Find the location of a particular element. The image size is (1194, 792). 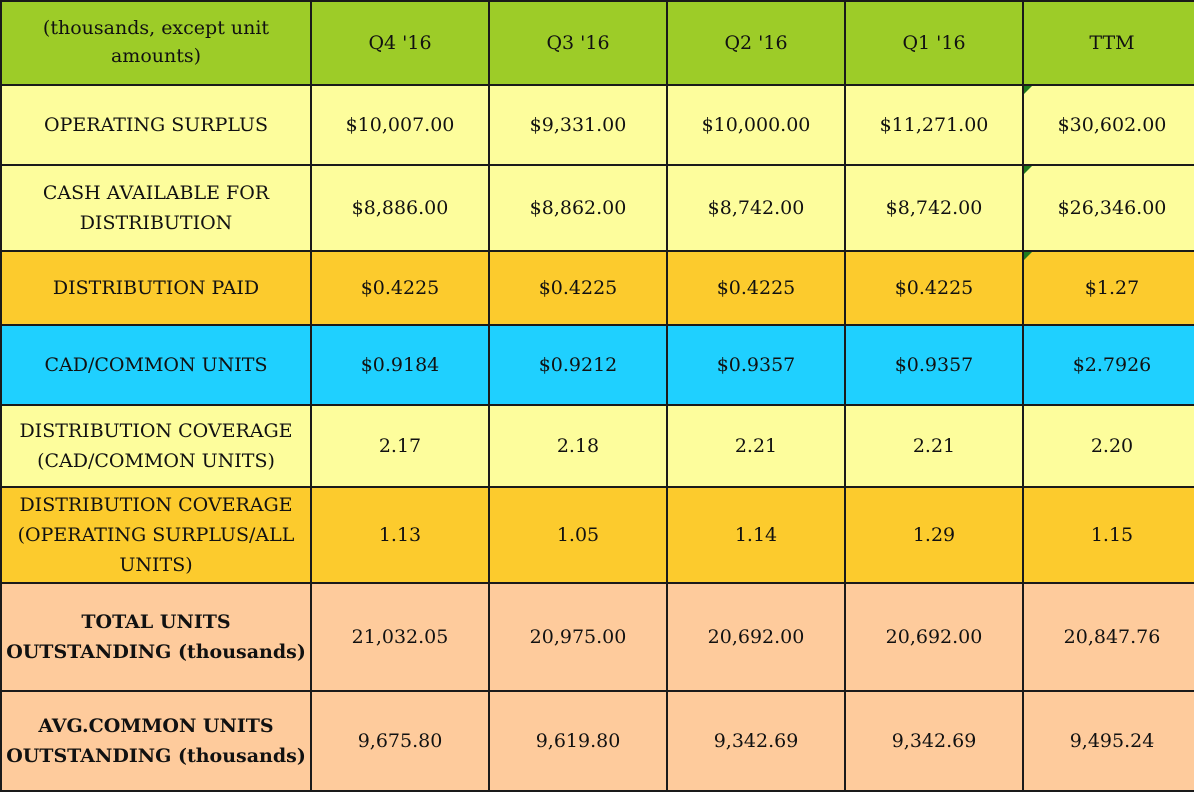

value-cell-q3: $8,862.00 is located at coordinates (578, 208).